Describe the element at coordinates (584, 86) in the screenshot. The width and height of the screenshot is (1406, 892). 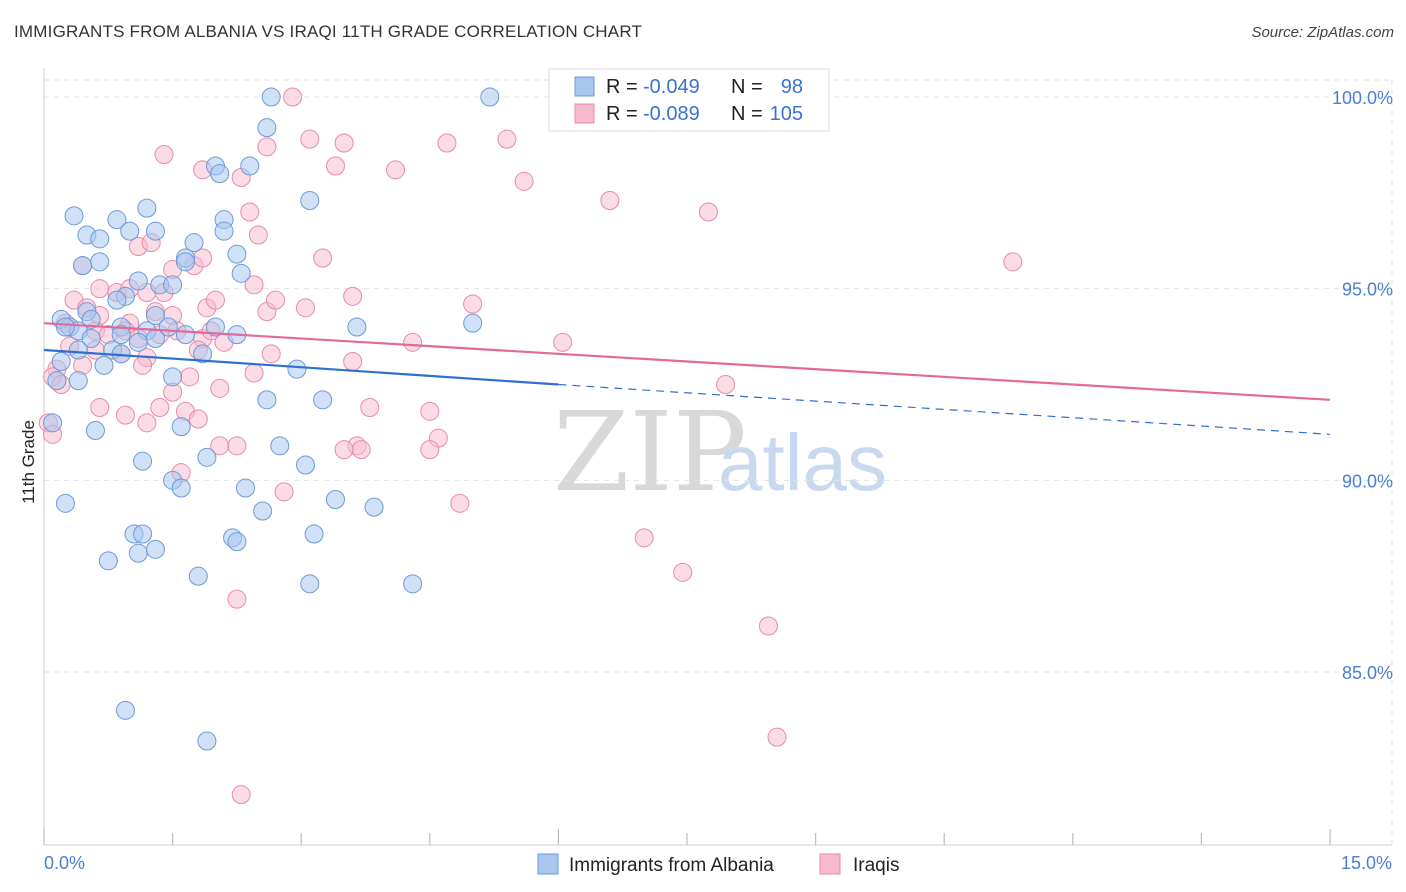
I see `legend-swatch-albania` at that location.